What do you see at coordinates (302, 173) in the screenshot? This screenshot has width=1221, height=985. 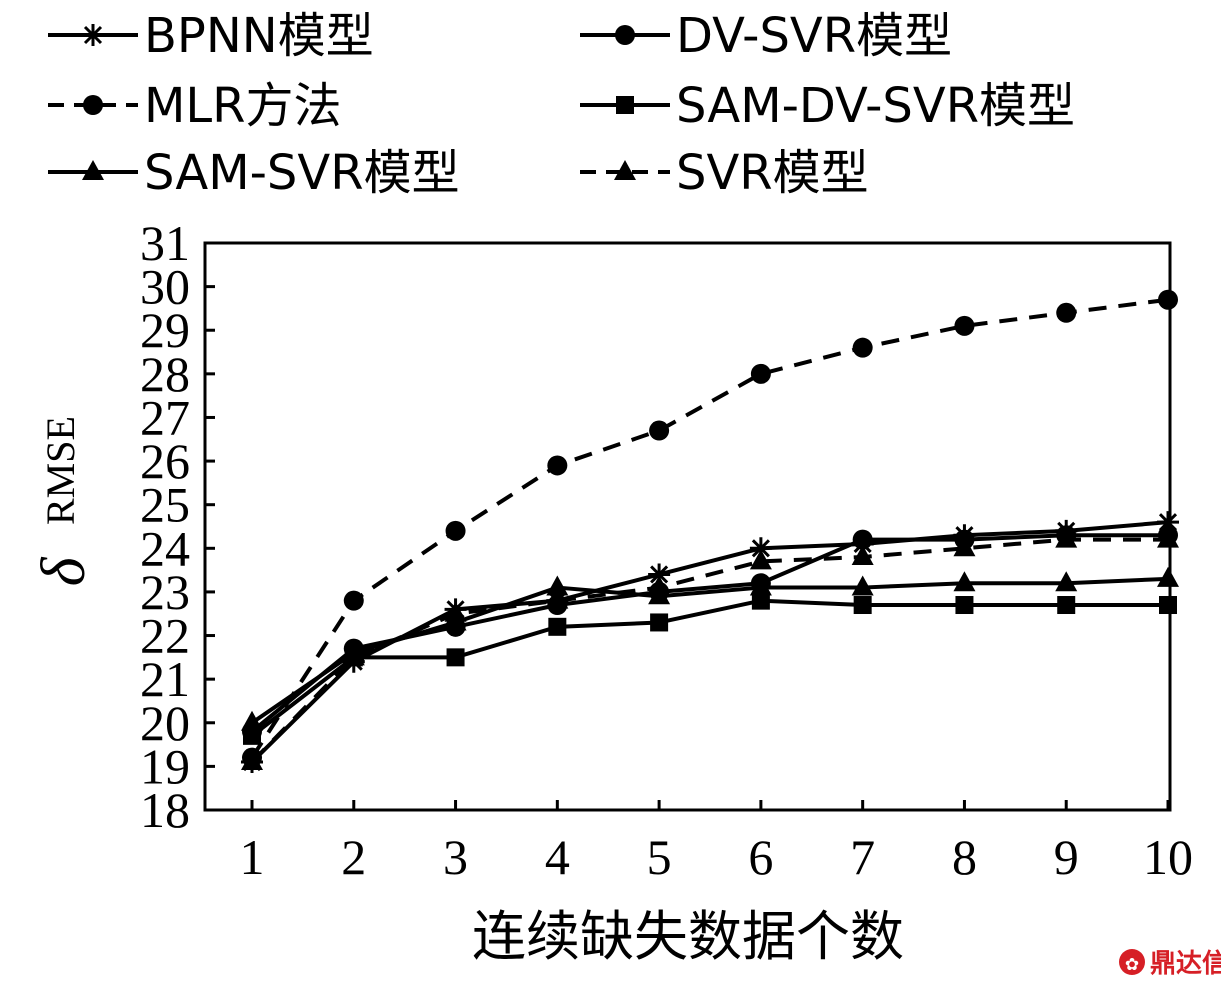 I see `legend-label: SAM-SVR模型` at bounding box center [302, 173].